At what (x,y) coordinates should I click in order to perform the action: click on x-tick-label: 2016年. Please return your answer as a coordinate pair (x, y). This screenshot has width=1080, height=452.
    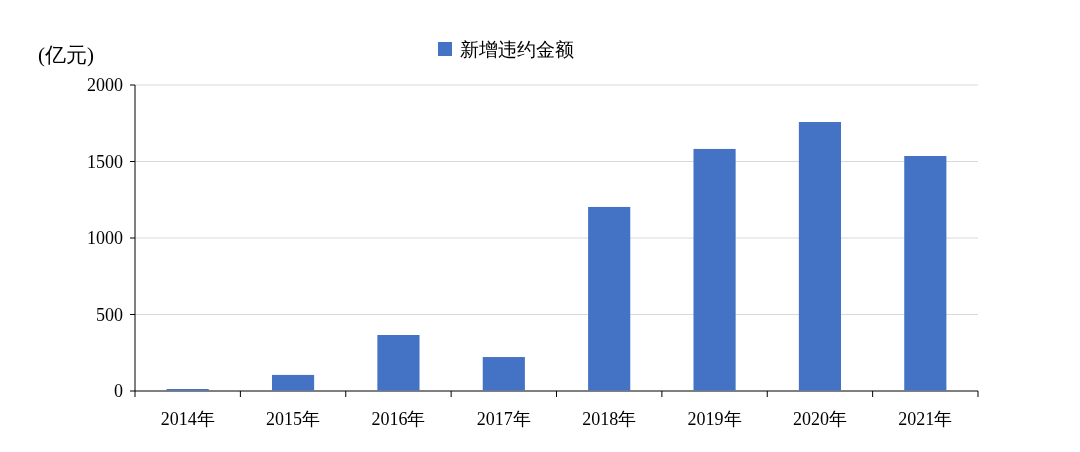
    Looking at the image, I should click on (398, 419).